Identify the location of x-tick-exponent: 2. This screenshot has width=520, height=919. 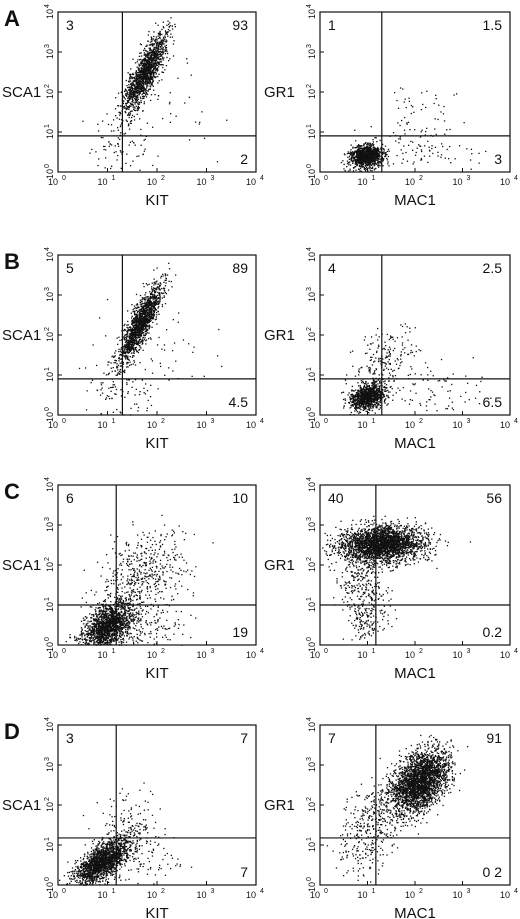
(163, 421).